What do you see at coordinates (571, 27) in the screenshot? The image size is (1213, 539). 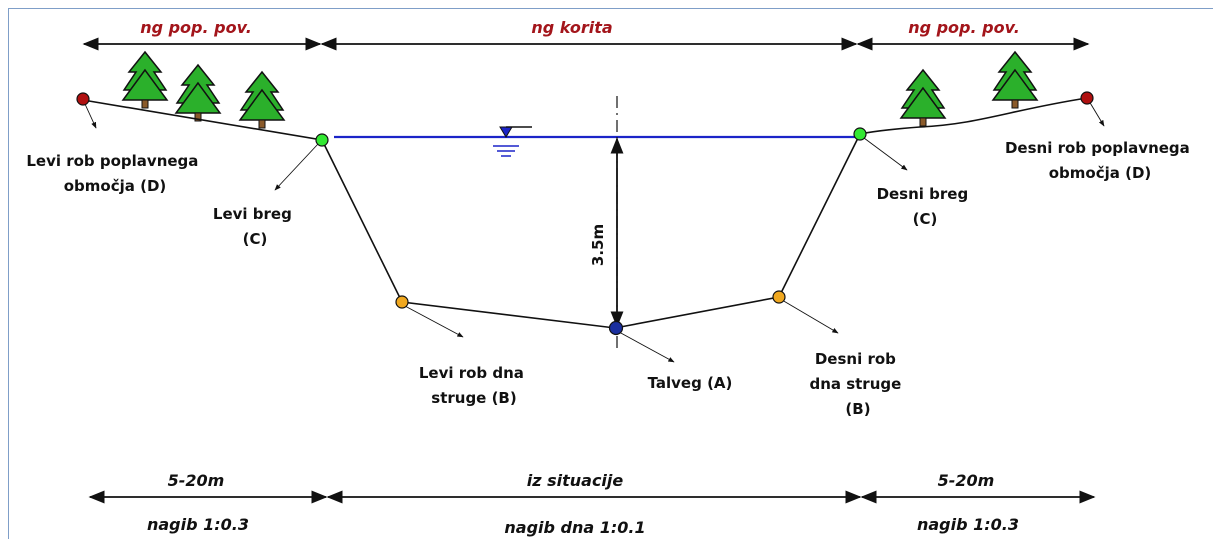 I see `top-label-middle: ng korita` at bounding box center [571, 27].